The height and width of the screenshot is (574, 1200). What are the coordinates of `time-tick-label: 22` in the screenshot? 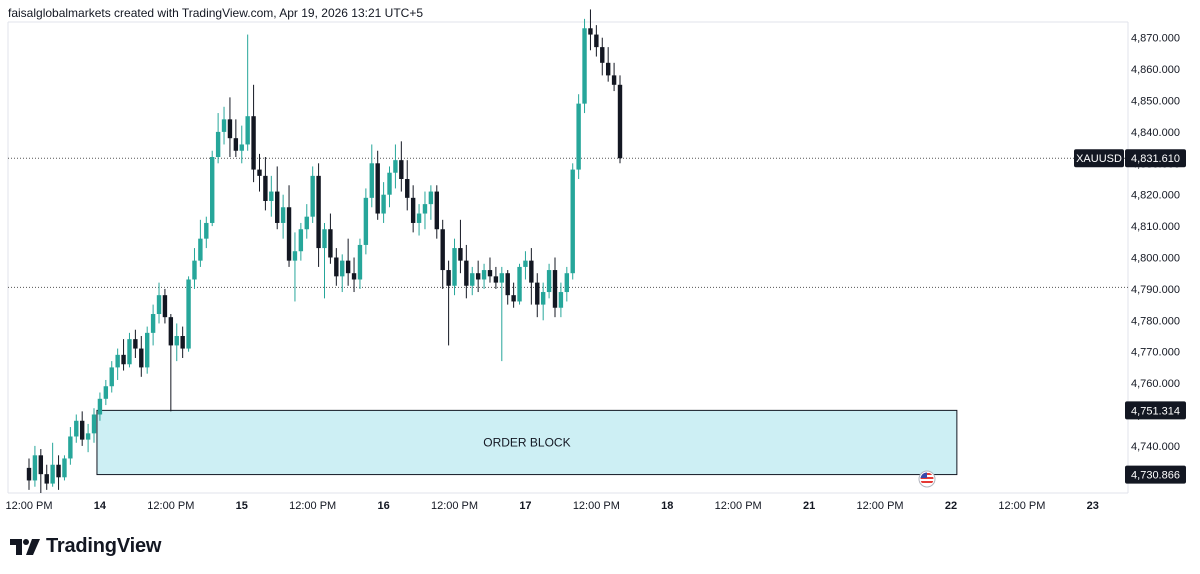 It's located at (951, 506).